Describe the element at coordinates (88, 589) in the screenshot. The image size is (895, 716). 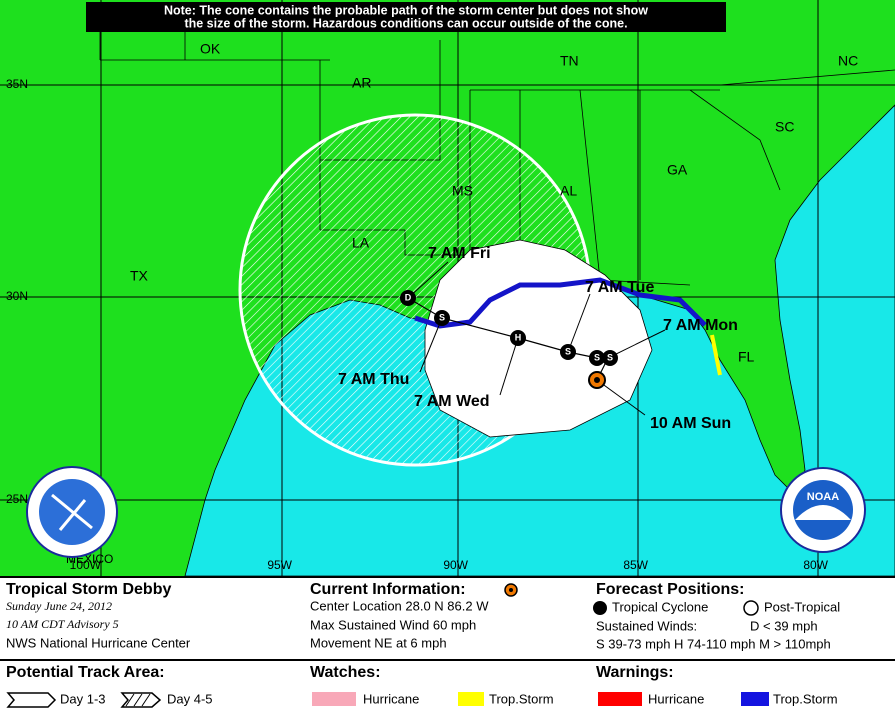
I see `storm-title: Tropical Storm Debby` at that location.